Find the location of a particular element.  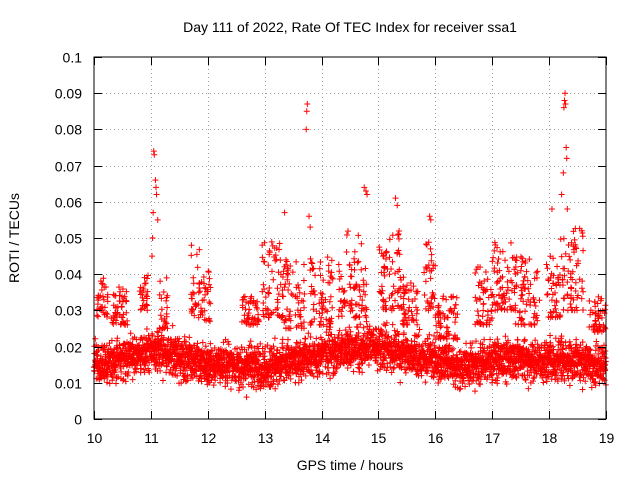

y-tick-label: 0.06 is located at coordinates (68, 203).